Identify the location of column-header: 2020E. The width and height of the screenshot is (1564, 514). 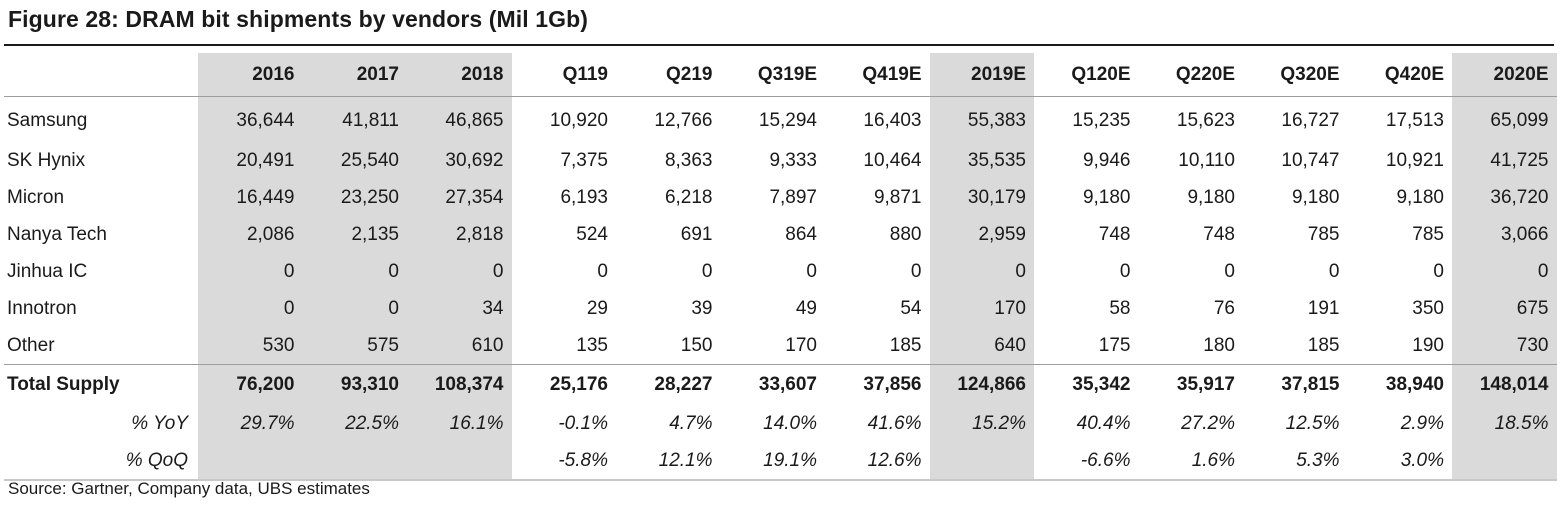
(1504, 75).